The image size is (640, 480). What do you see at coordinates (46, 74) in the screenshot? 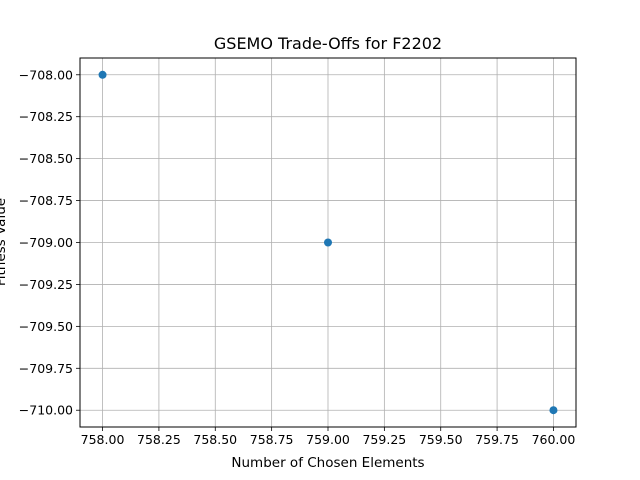
I see `y-tick-label: −708.00` at bounding box center [46, 74].